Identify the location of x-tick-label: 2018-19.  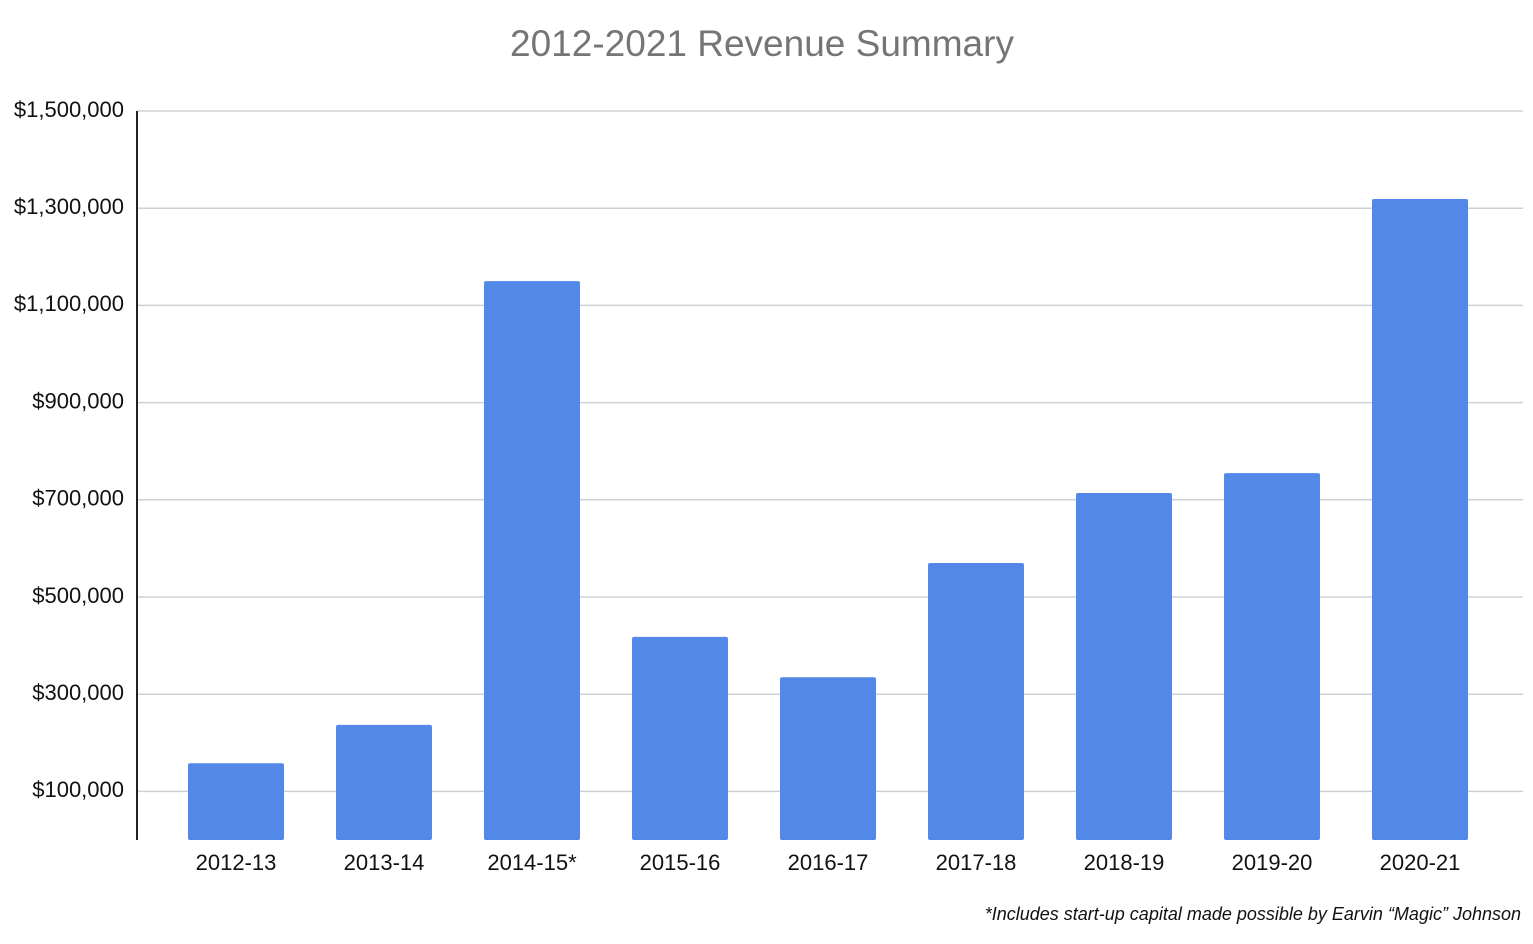
(1124, 862).